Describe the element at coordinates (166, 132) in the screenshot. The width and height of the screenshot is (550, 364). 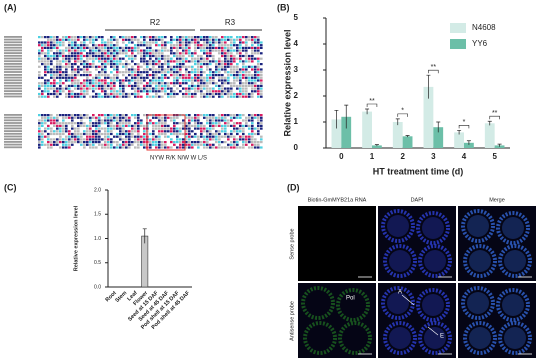
I see `motif-box` at that location.